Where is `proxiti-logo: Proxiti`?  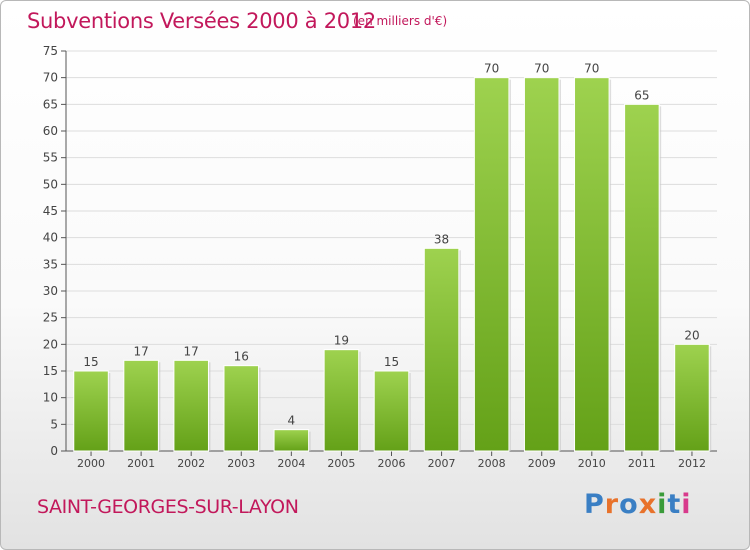 proxiti-logo: Proxiti is located at coordinates (638, 504).